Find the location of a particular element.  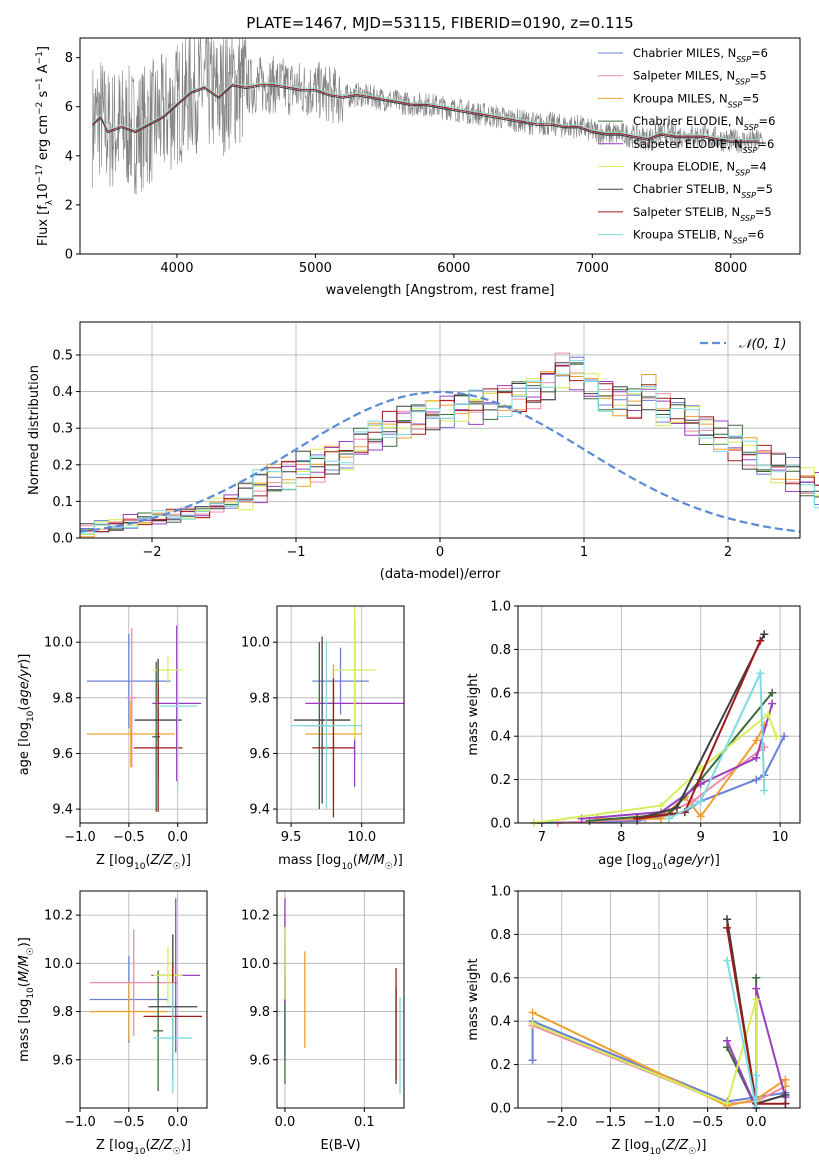

y-tick-label: 9.6 is located at coordinates (62, 754).